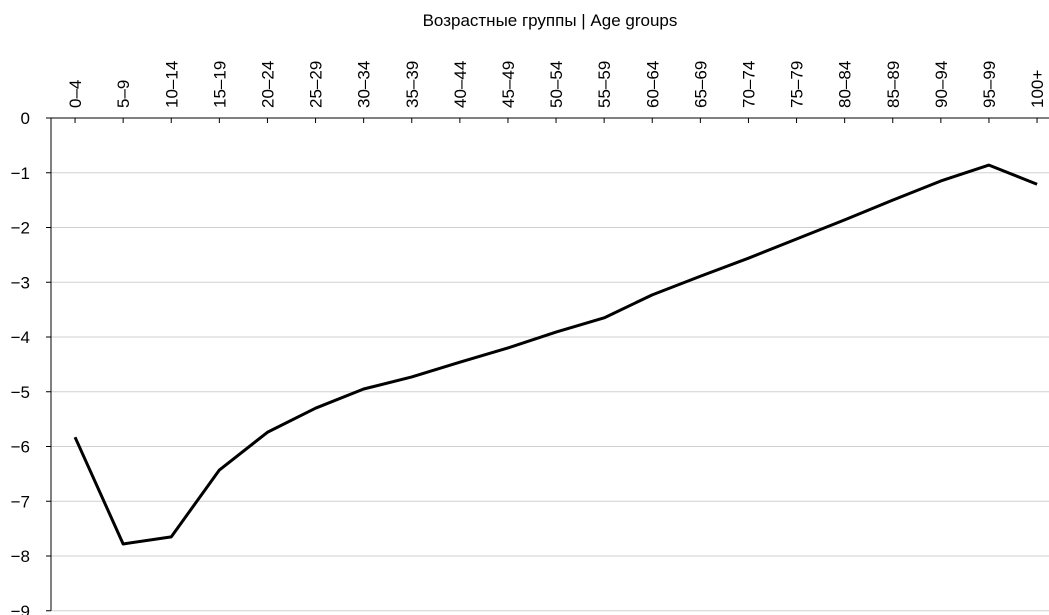  Describe the element at coordinates (20, 501) in the screenshot. I see `y-tick-label: −7` at that location.